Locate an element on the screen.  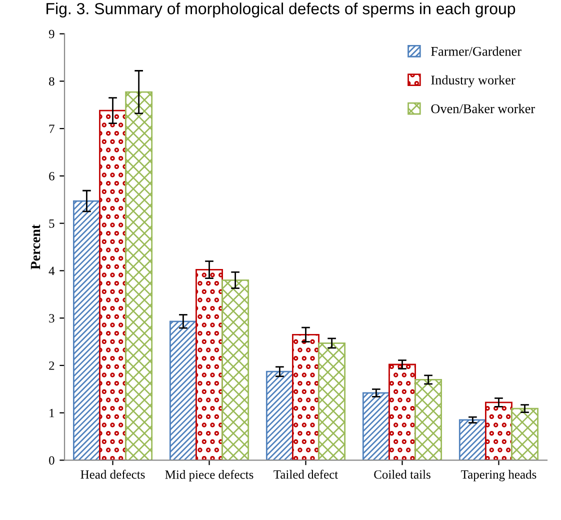
legend-label: Farmer/Gardener is located at coordinates (476, 51).